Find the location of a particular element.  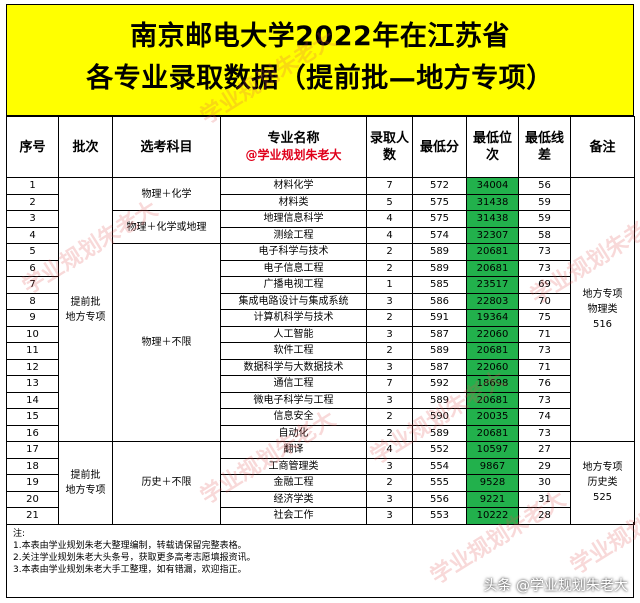

row-seq: 10 is located at coordinates (32, 334).